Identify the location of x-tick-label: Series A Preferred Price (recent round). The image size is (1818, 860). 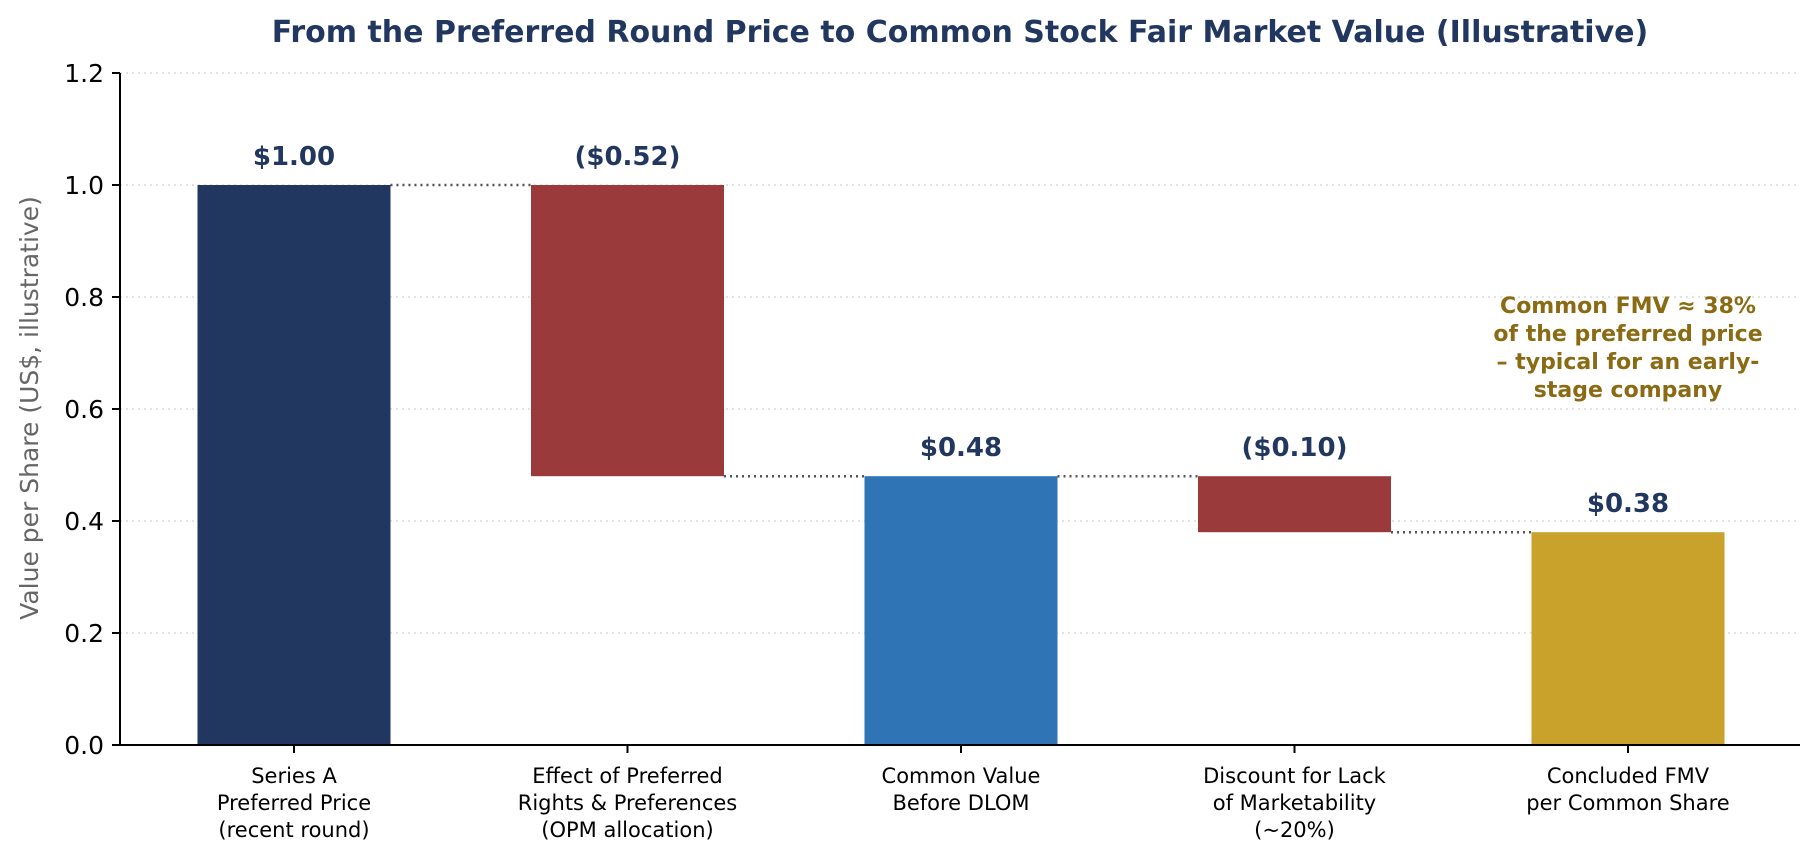
(294, 803).